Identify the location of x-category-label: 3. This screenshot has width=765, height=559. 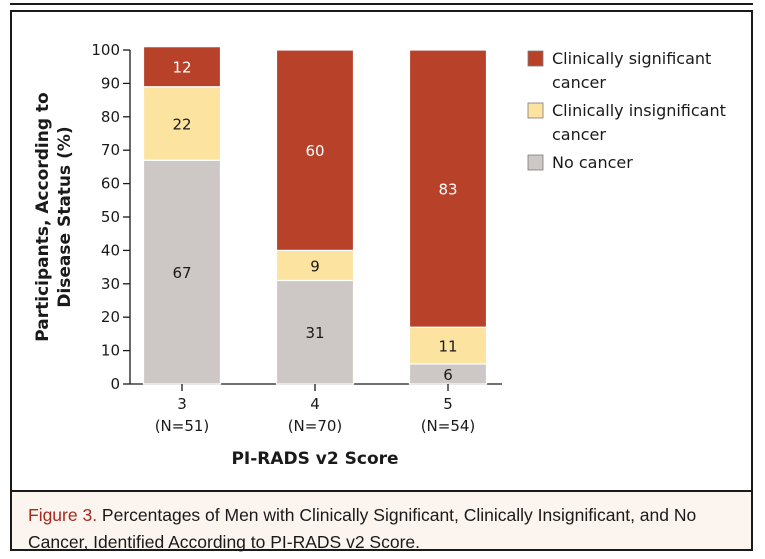
(182, 404).